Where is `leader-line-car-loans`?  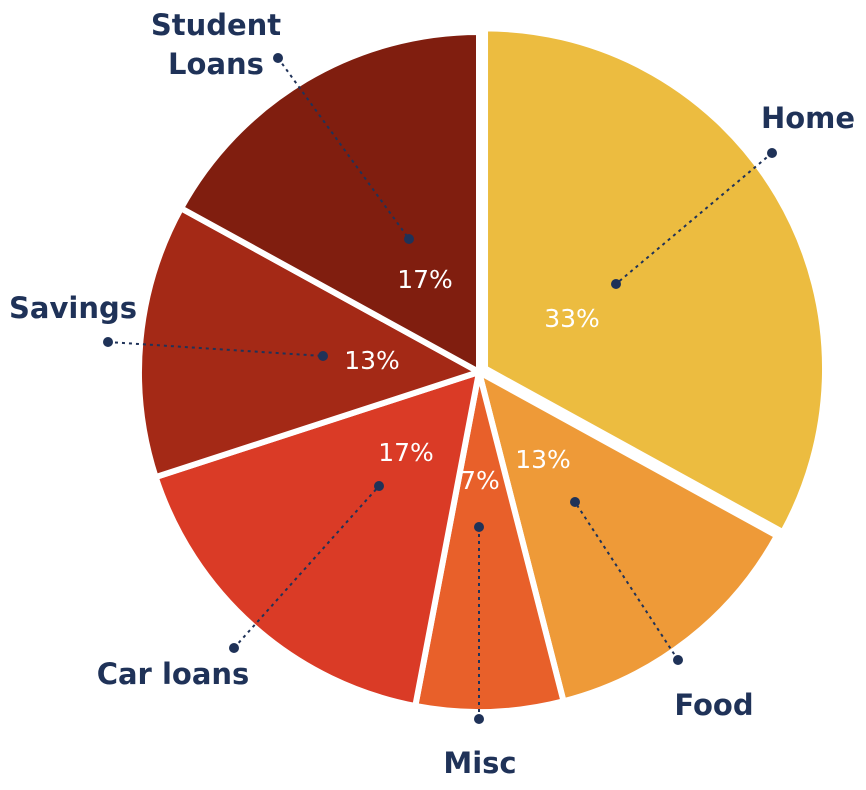
leader-line-car-loans is located at coordinates (306, 567).